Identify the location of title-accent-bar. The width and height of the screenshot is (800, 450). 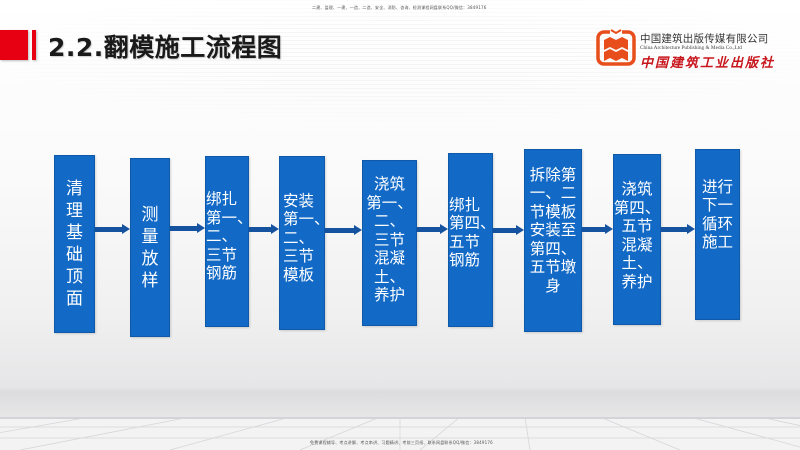
(14, 45).